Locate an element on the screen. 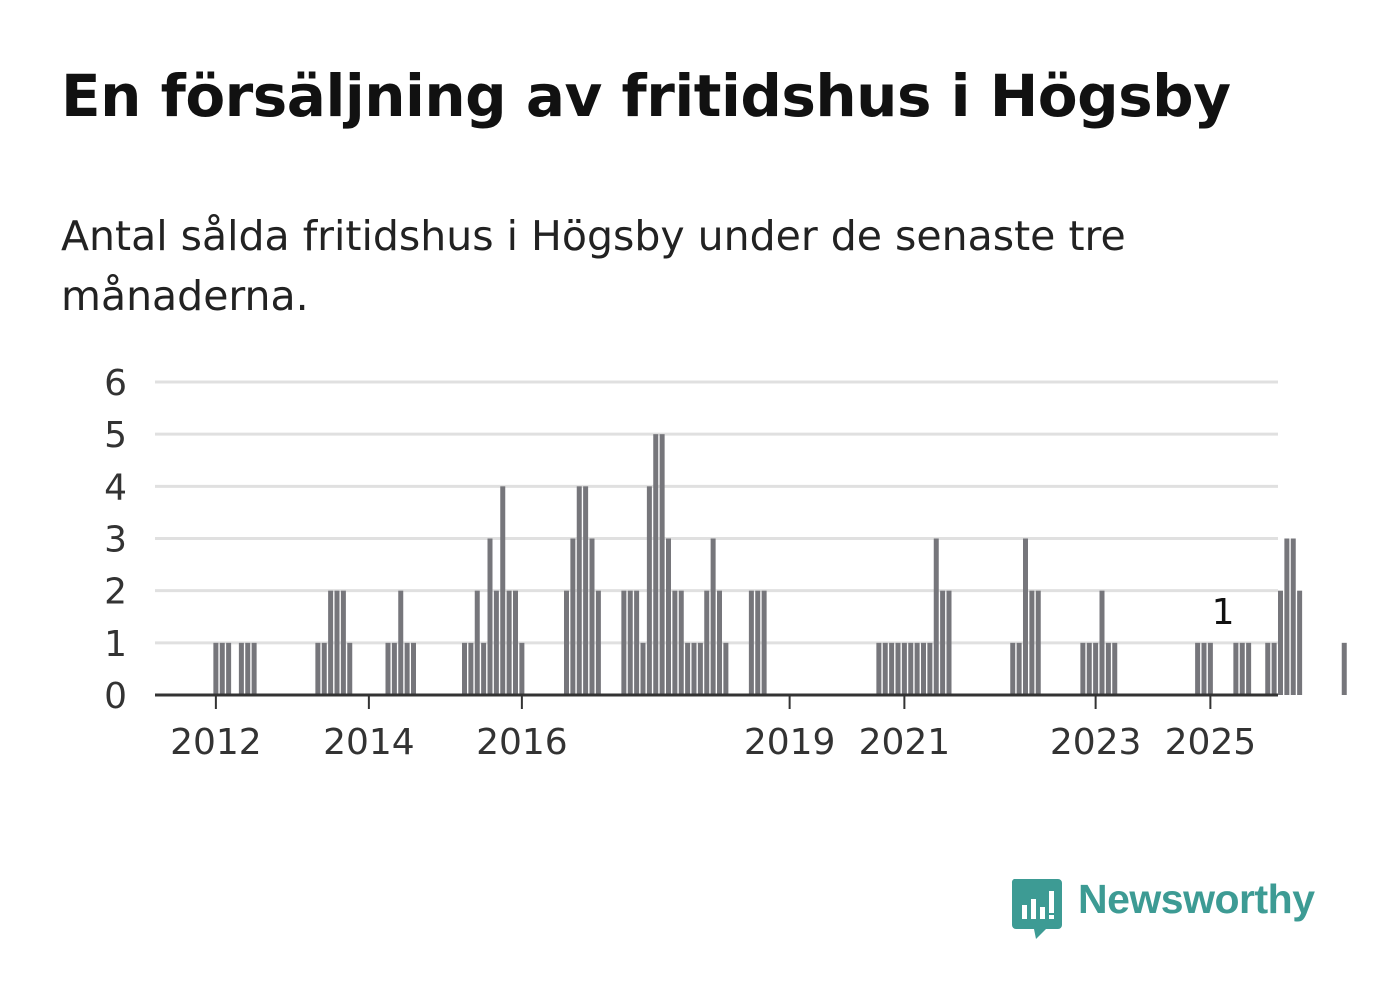 The height and width of the screenshot is (999, 1382). annotations: 1 is located at coordinates (1223, 612).